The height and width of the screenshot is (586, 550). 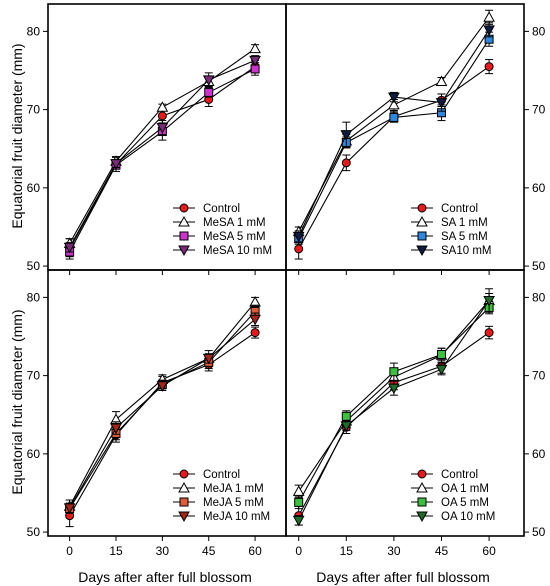 What do you see at coordinates (17, 401) in the screenshot?
I see `y-axis-label-bottom: Equatorial fruit diameter (mm)` at bounding box center [17, 401].